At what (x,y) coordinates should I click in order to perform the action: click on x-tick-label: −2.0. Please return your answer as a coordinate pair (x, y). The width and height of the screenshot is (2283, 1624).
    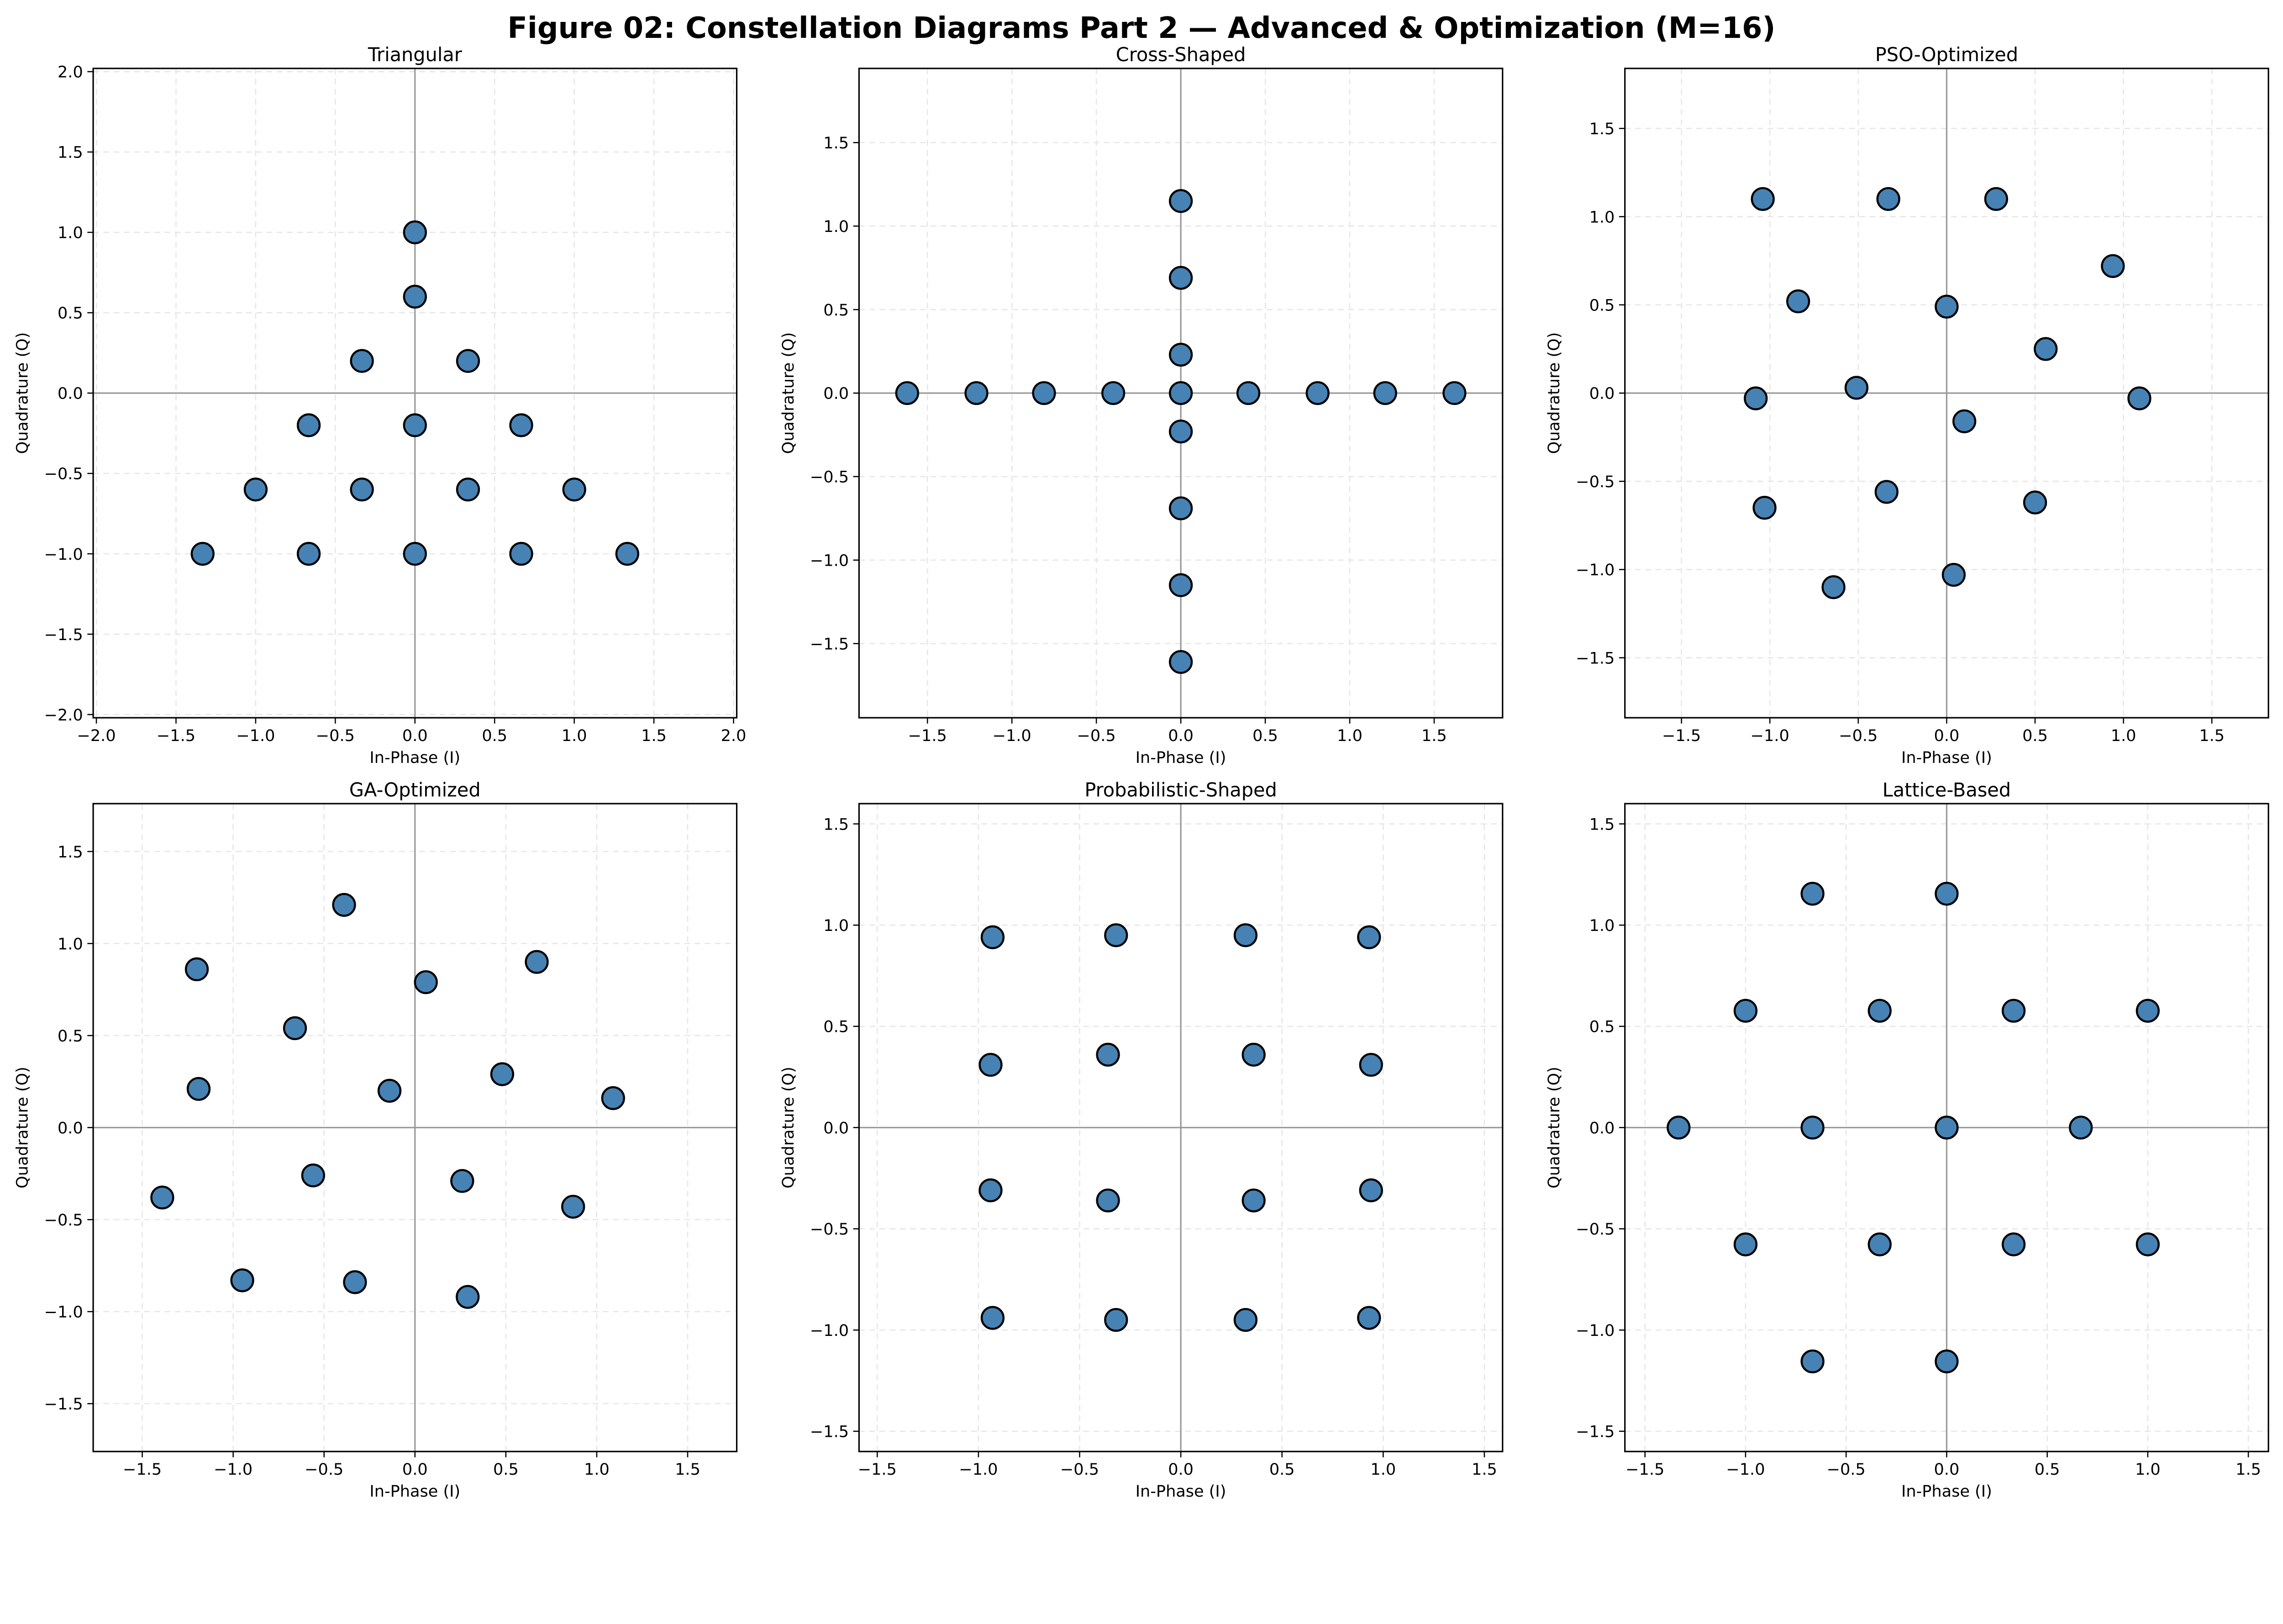
    Looking at the image, I should click on (96, 735).